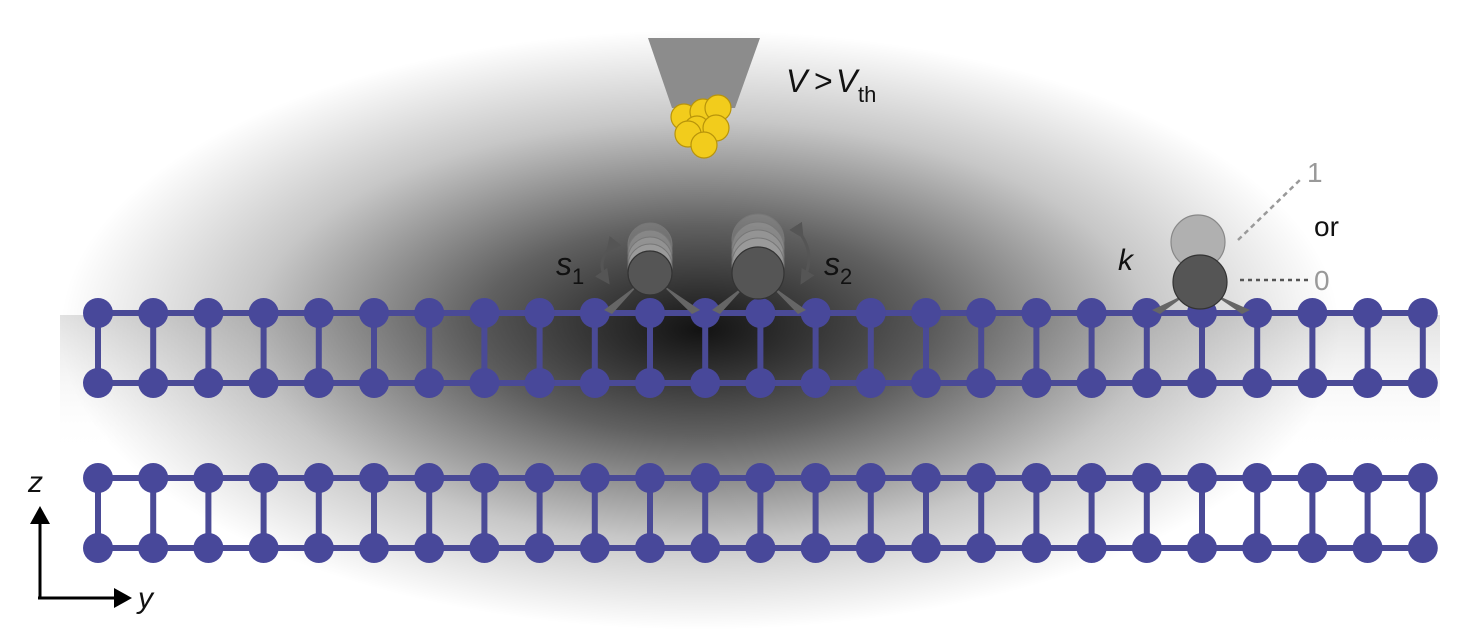 The height and width of the screenshot is (630, 1466). What do you see at coordinates (1315, 172) in the screenshot?
I see `state-up-label: 1` at bounding box center [1315, 172].